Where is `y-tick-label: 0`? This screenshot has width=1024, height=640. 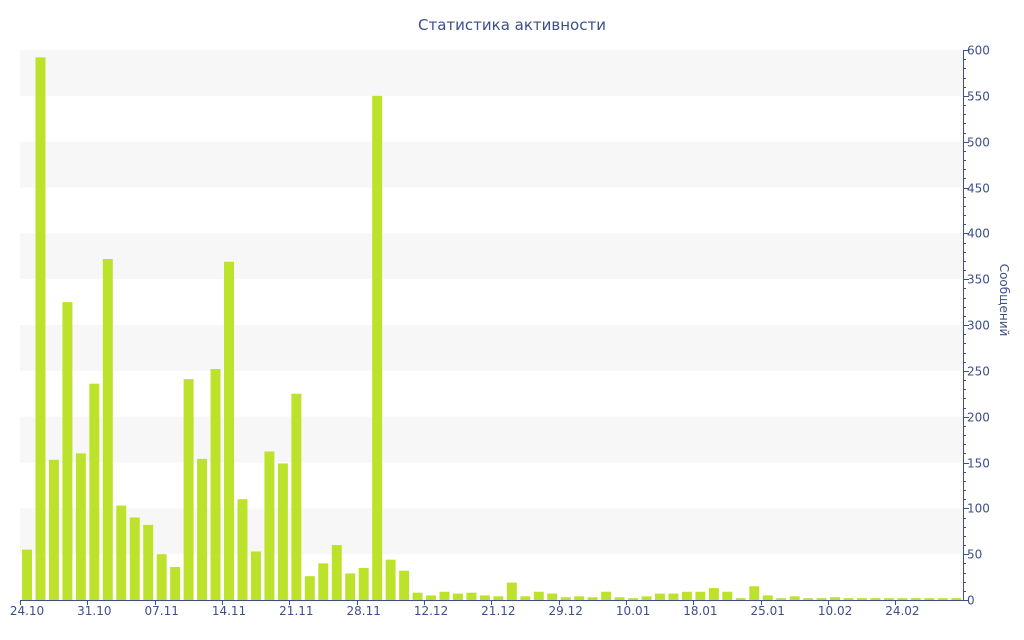 y-tick-label: 0 is located at coordinates (971, 601).